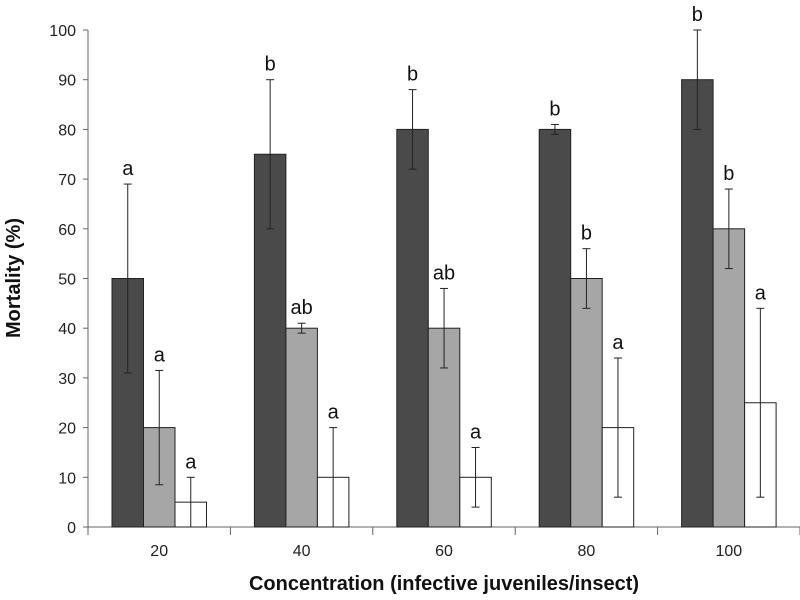  I want to click on y-tick-label: 60, so click(67, 230).